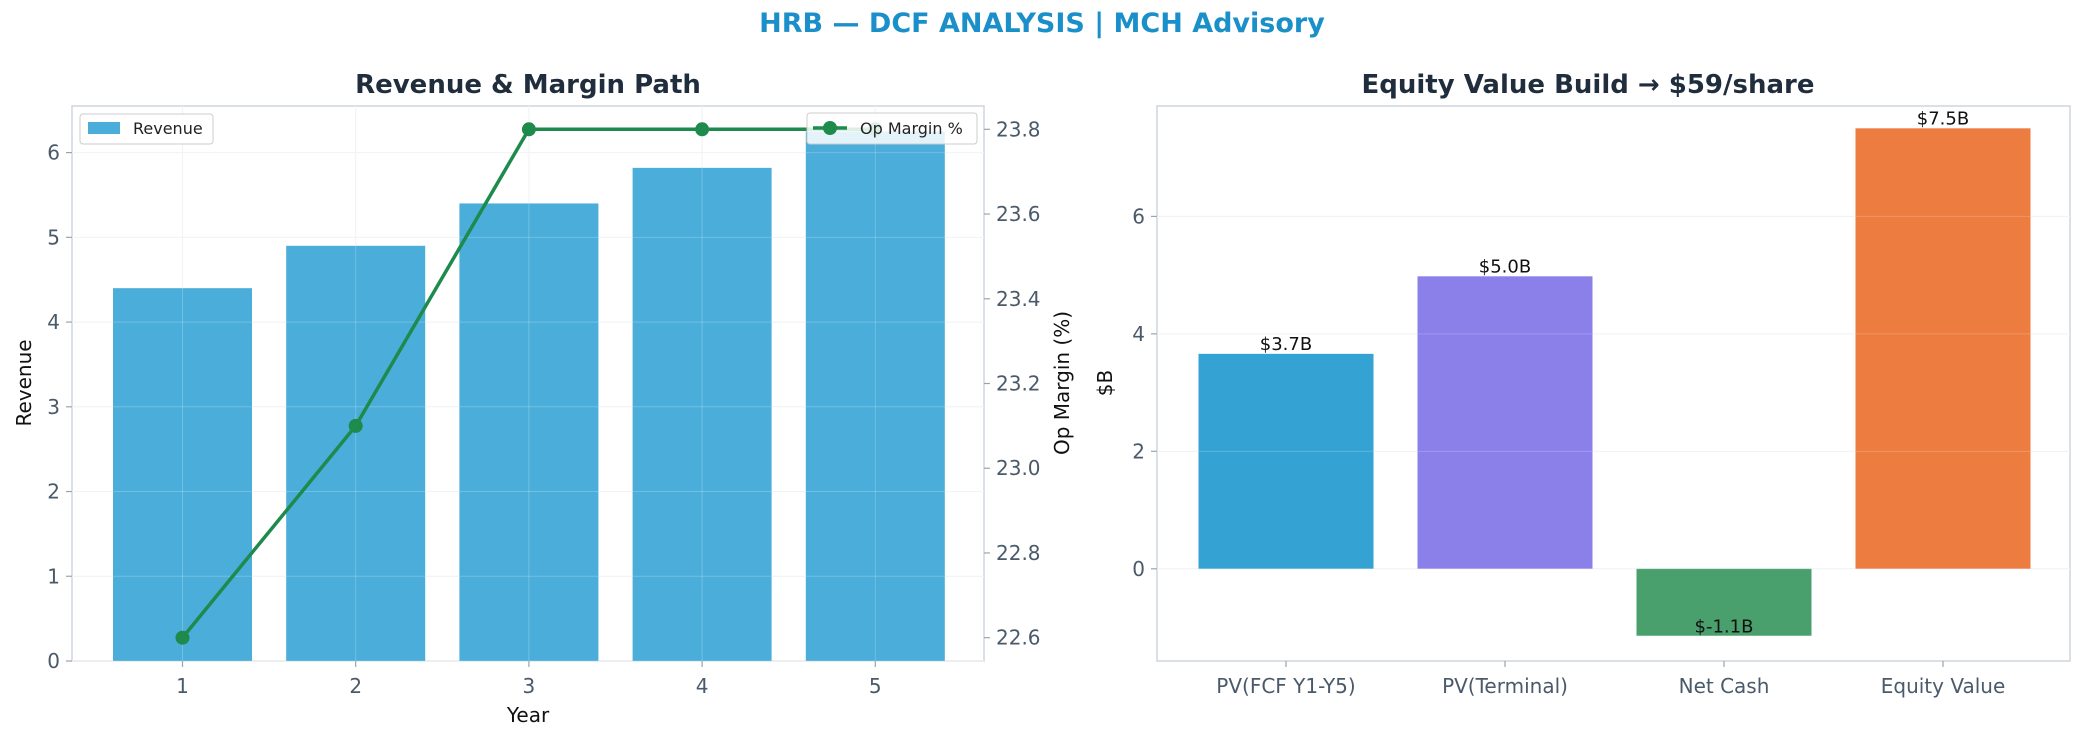 This screenshot has height=742, width=2084. What do you see at coordinates (1042, 23) in the screenshot?
I see `figure-title: HRB — DCF ANALYSIS | MCH Advisory` at bounding box center [1042, 23].